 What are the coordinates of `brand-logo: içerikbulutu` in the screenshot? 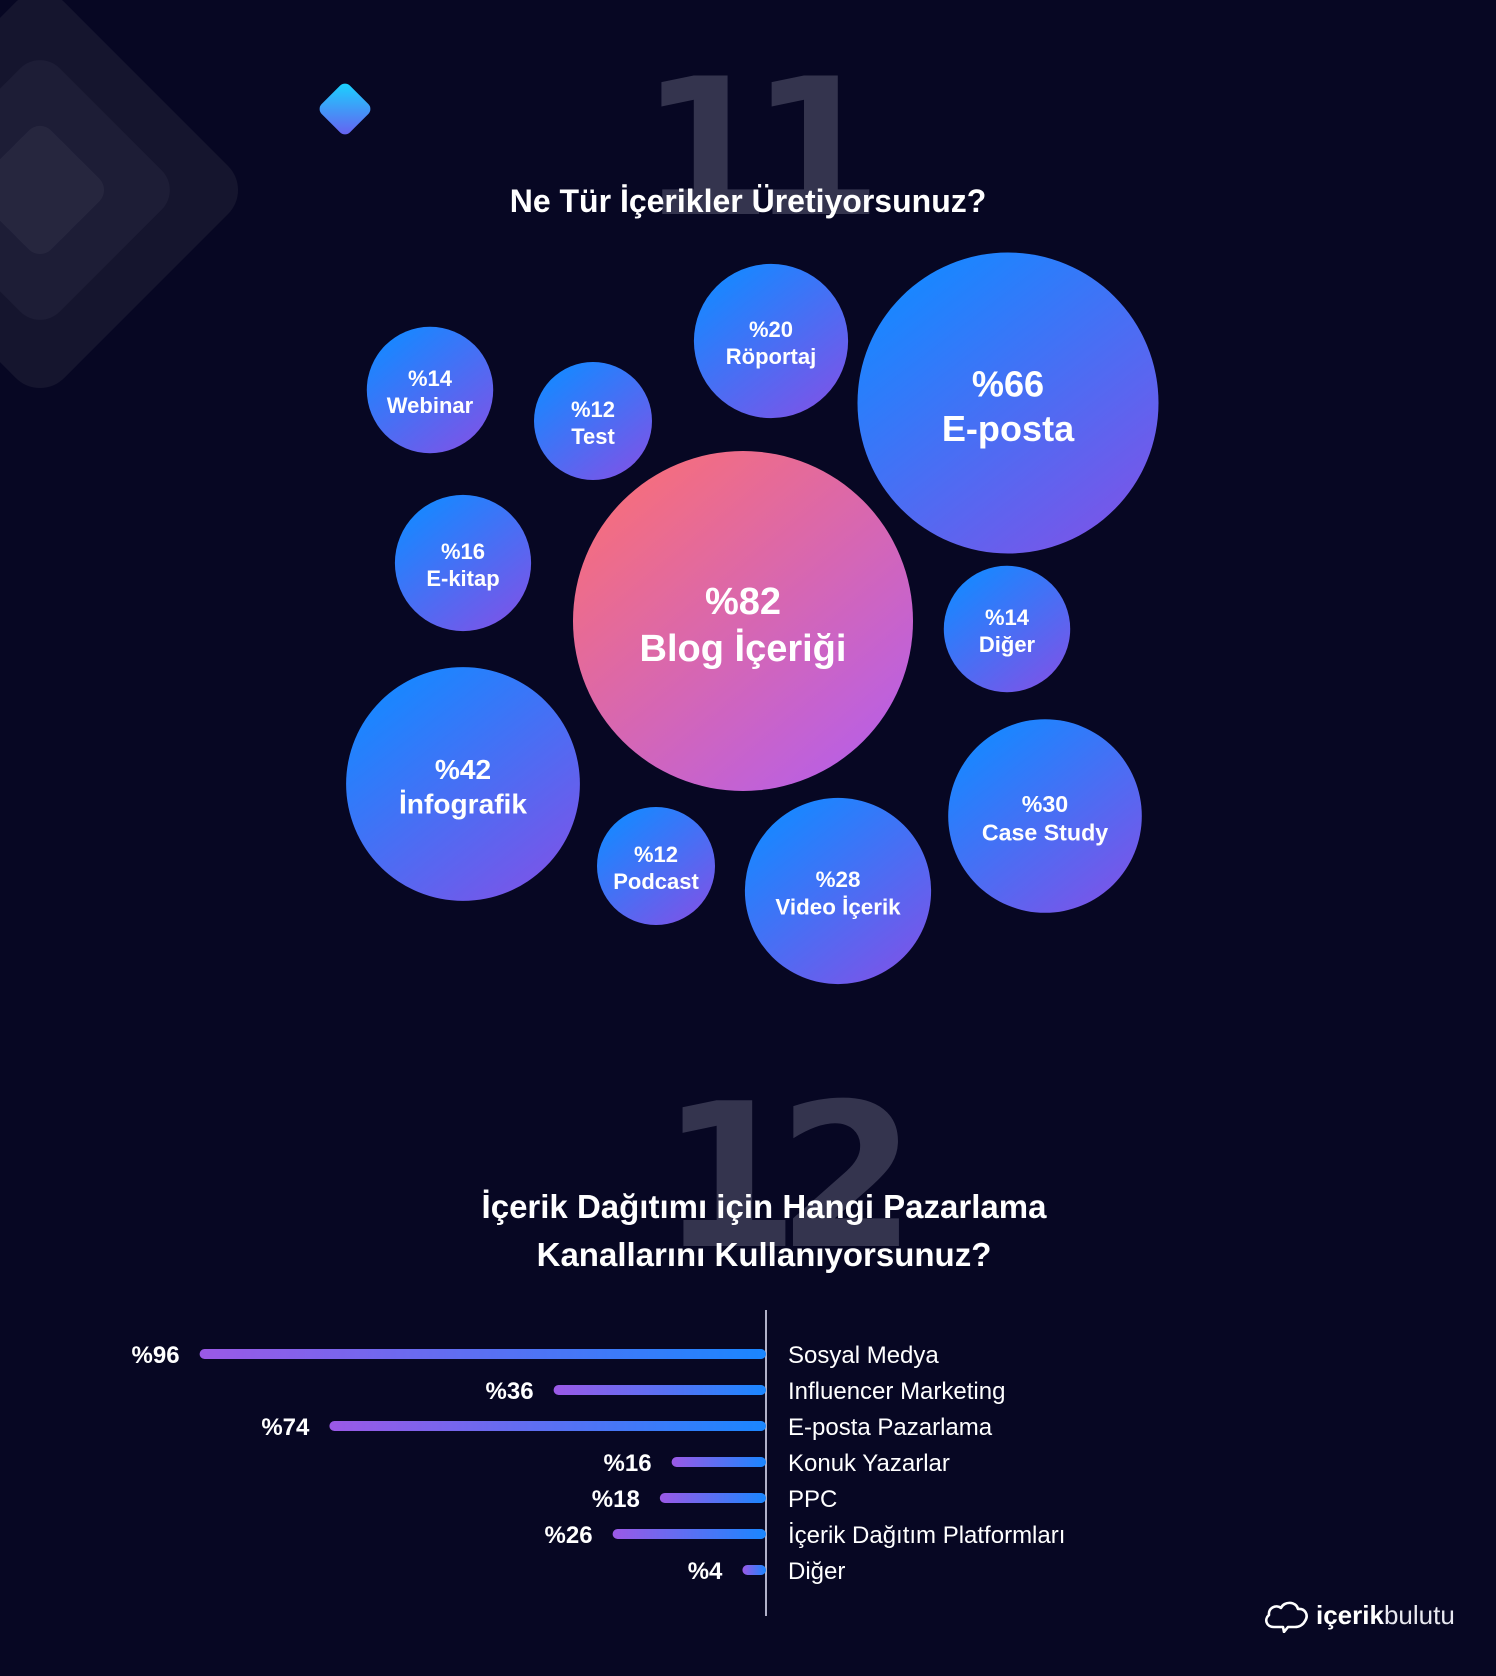 It's located at (1358, 1615).